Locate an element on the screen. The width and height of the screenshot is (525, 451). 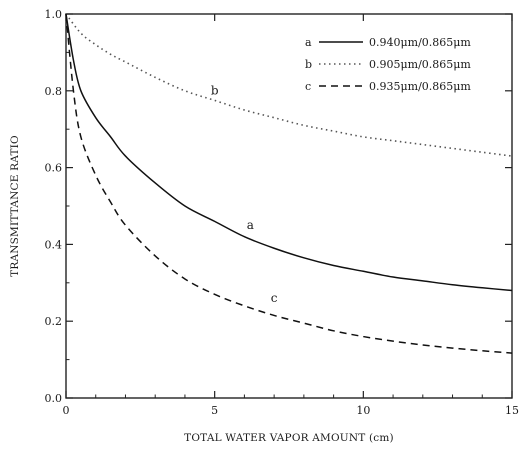
legend-entry-a: a 0.940μm/0.865μm is located at coordinates (388, 42).